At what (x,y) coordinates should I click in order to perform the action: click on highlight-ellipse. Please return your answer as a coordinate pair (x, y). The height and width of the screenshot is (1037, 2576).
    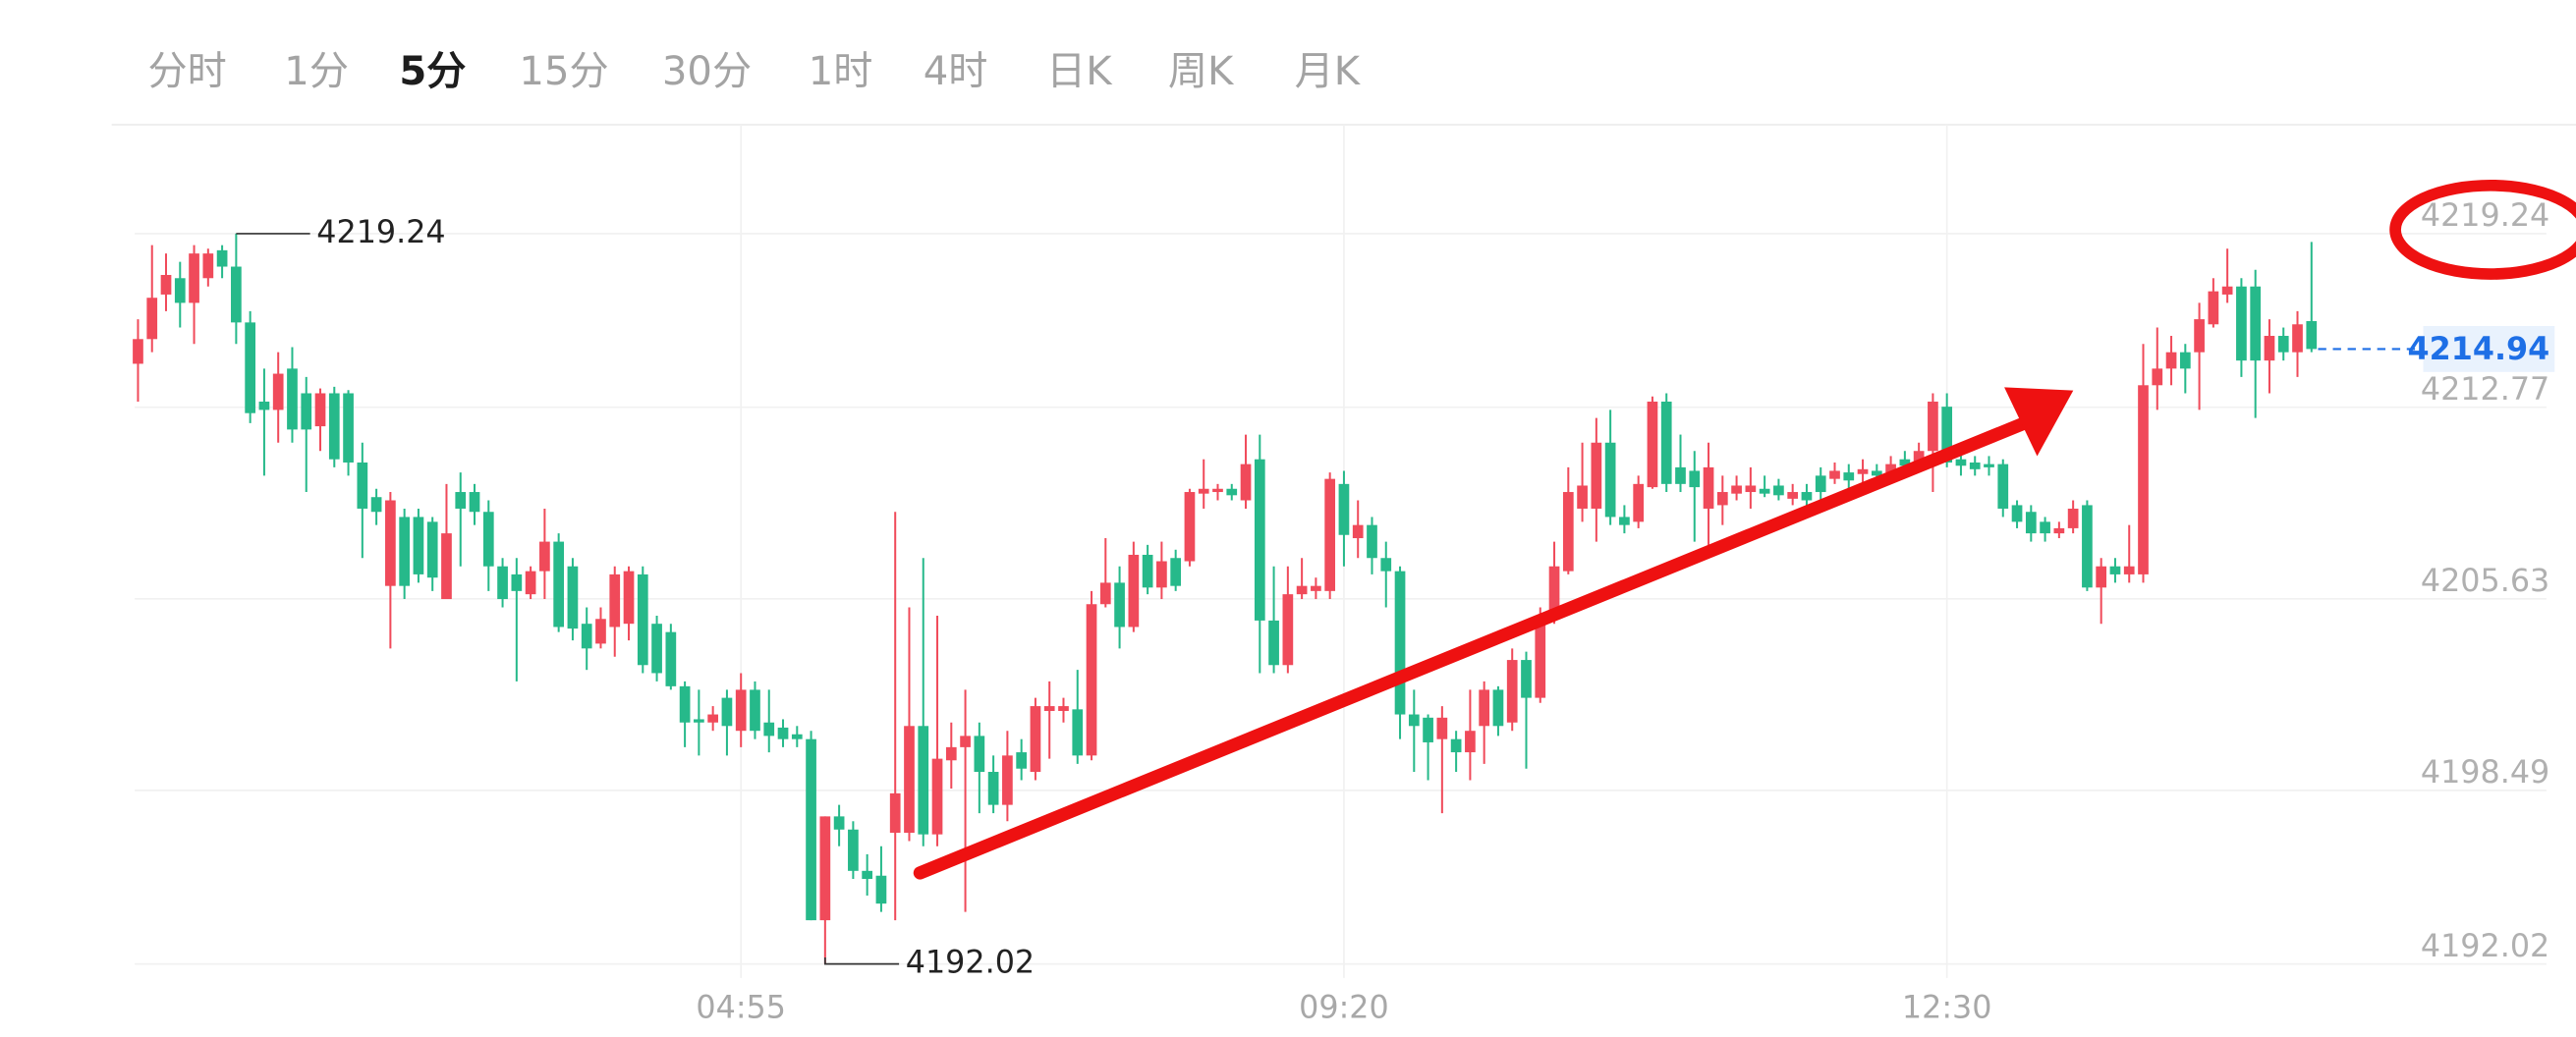
    Looking at the image, I should click on (2482, 230).